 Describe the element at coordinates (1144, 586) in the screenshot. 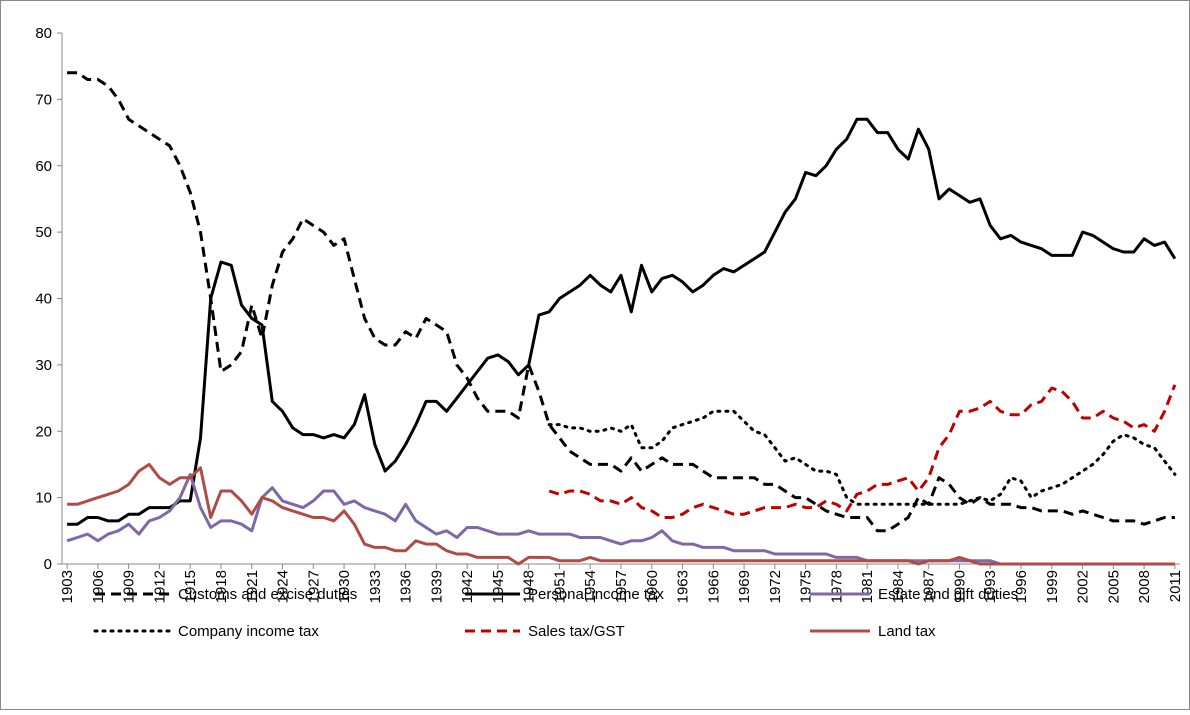

I see `x-tick-label: 2008` at that location.